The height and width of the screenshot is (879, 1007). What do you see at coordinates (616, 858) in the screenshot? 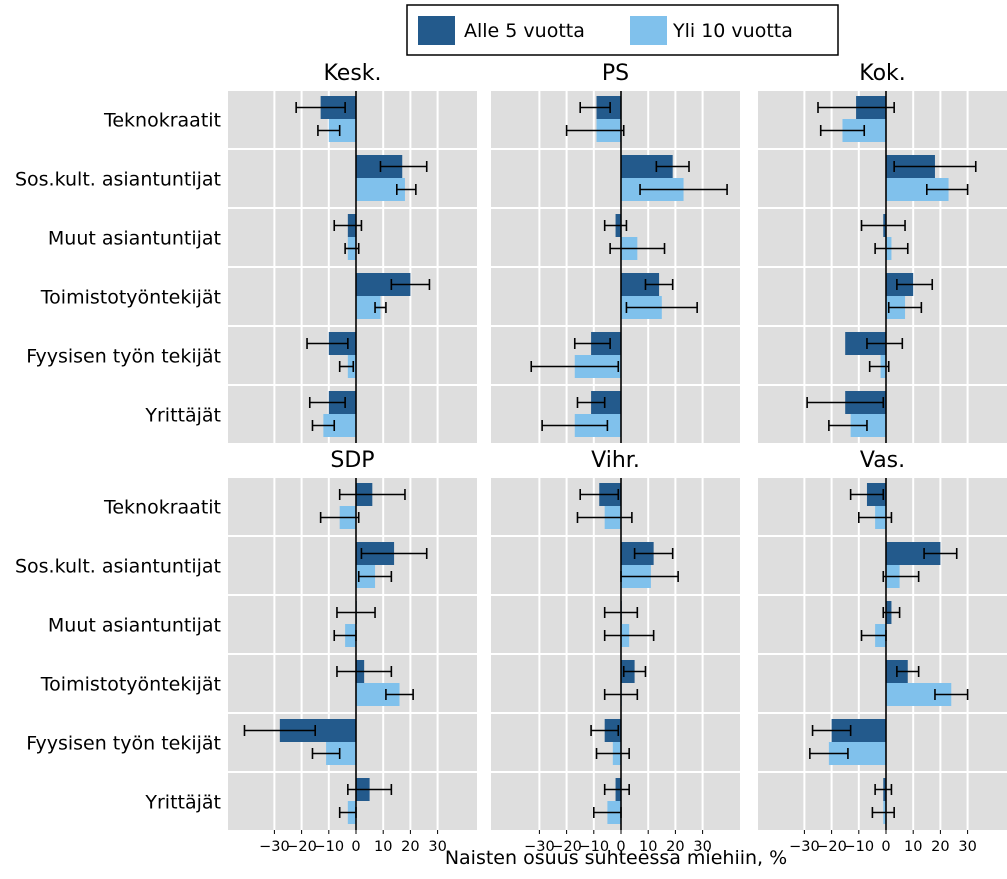
I see `x-axis-title: Naisten osuus suhteessa miehiin, %` at bounding box center [616, 858].